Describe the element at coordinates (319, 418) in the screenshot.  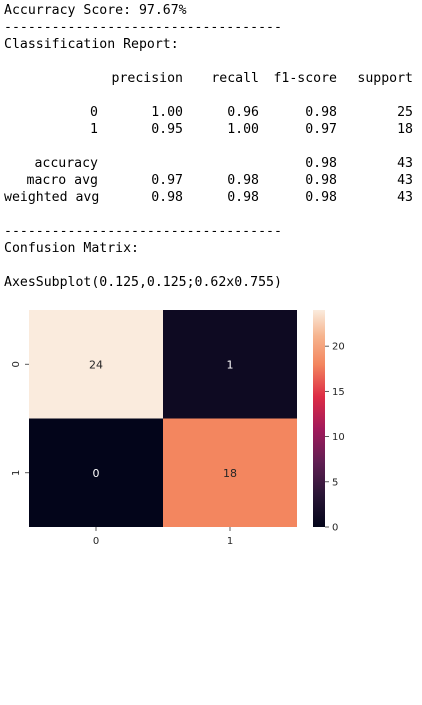
I see `colorbar` at that location.